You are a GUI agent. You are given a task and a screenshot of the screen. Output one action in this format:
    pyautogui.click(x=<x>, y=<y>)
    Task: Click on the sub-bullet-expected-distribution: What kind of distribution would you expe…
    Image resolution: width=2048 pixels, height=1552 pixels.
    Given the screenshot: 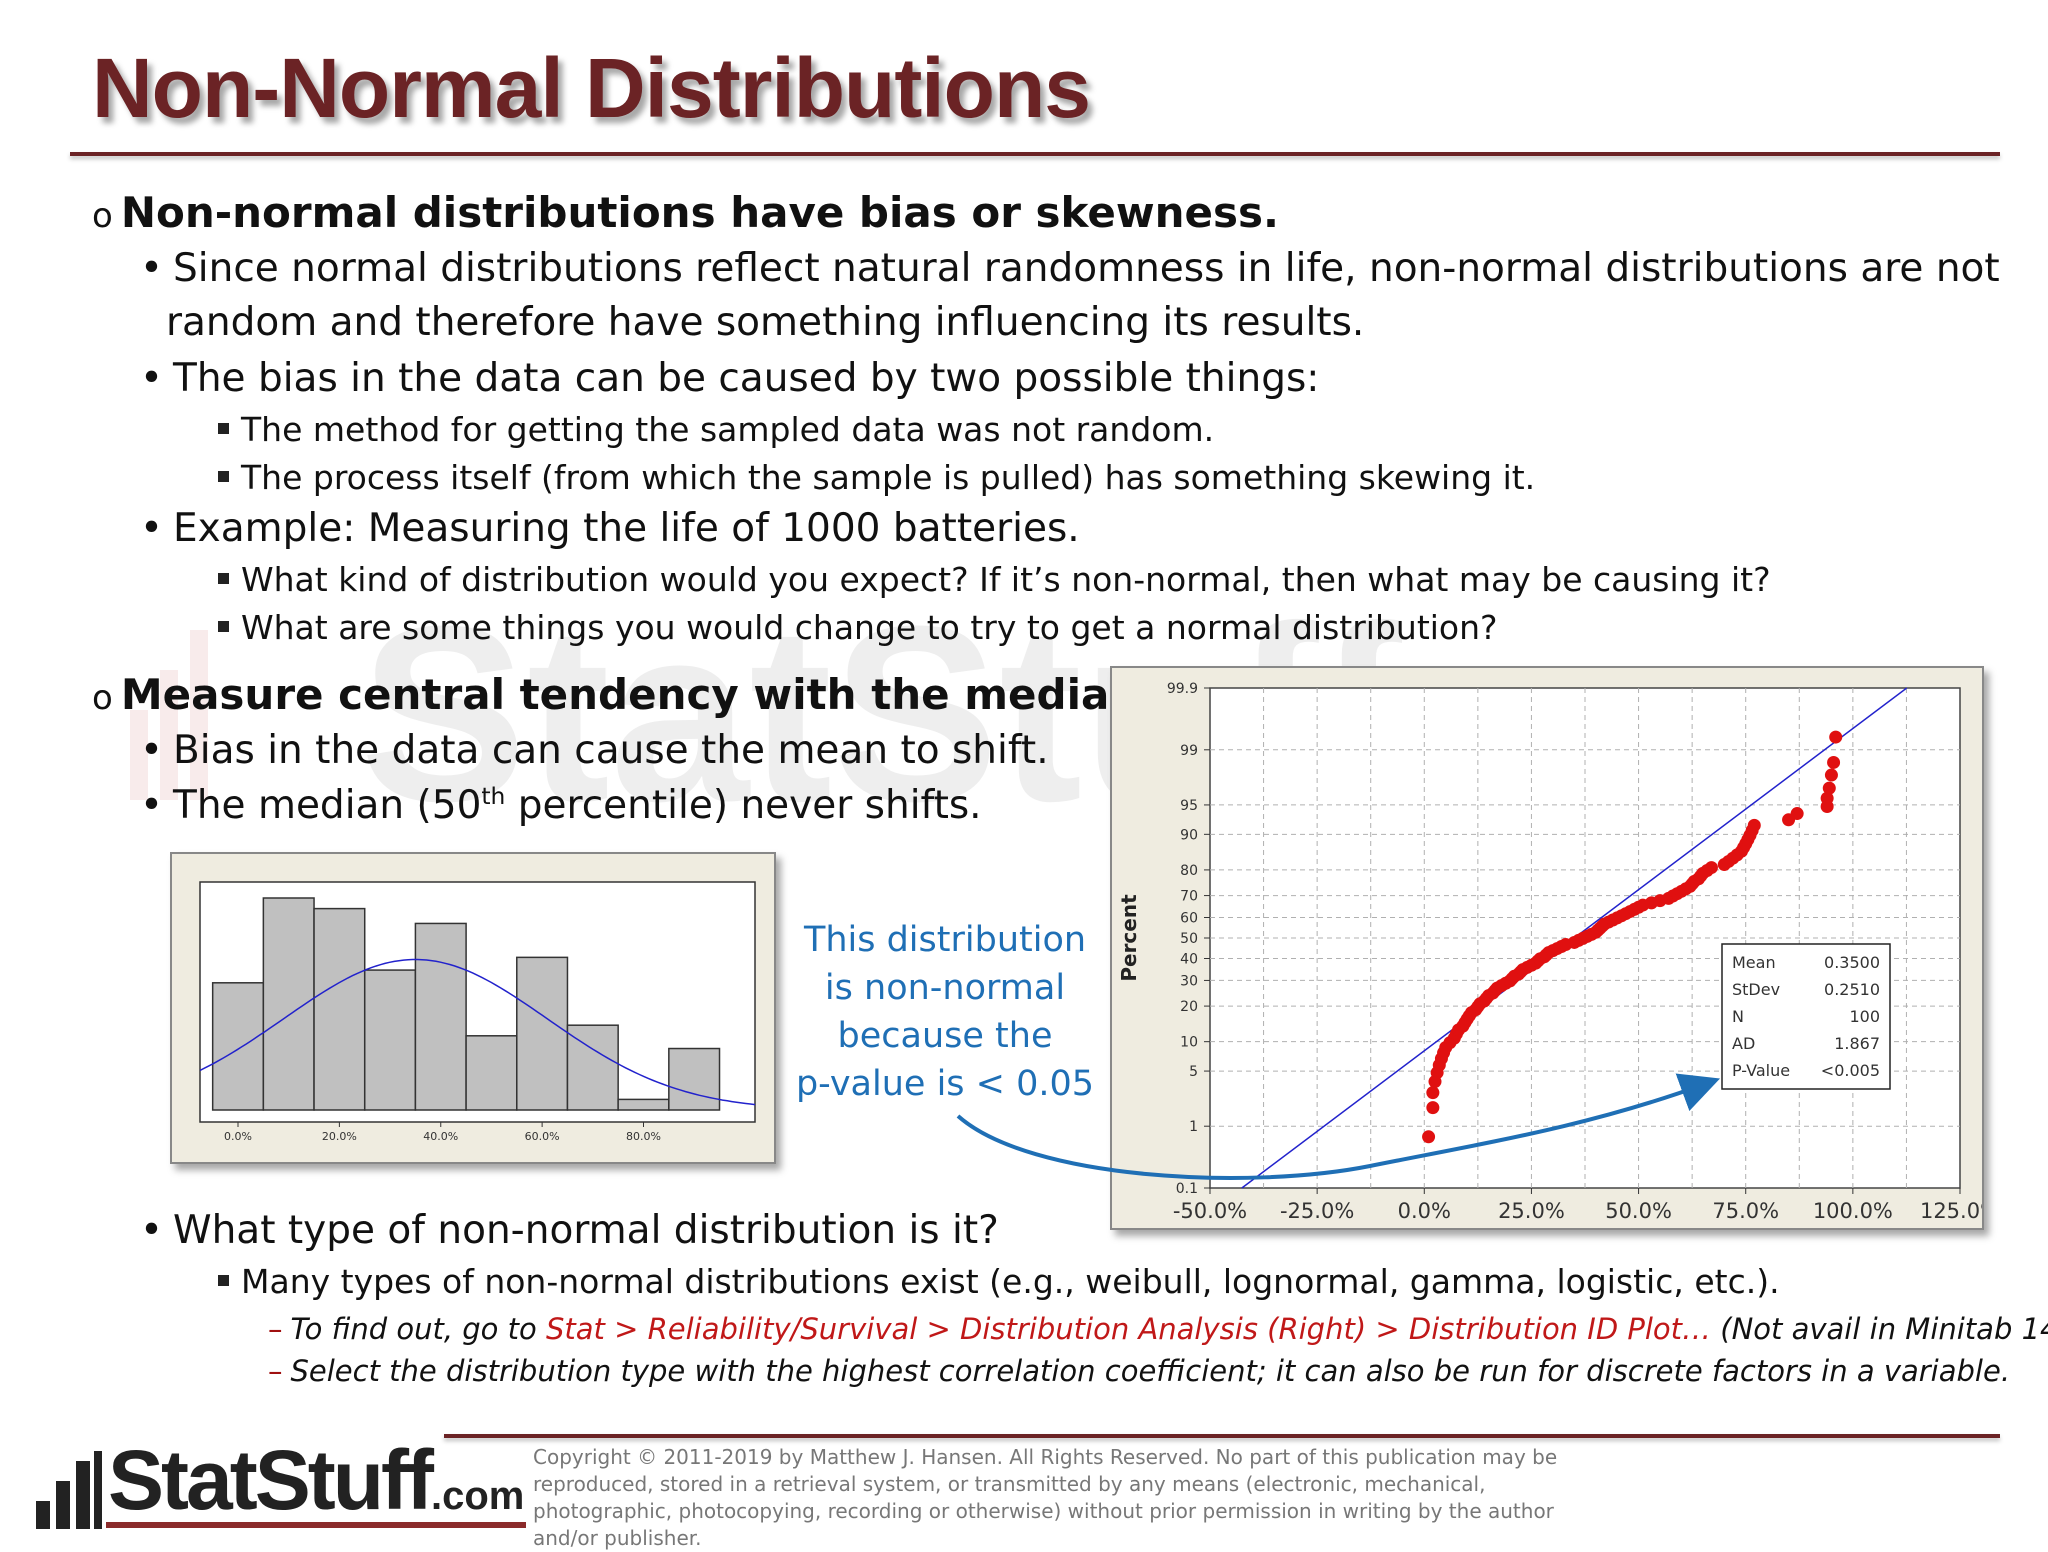 What is the action you would take?
    pyautogui.click(x=994, y=579)
    